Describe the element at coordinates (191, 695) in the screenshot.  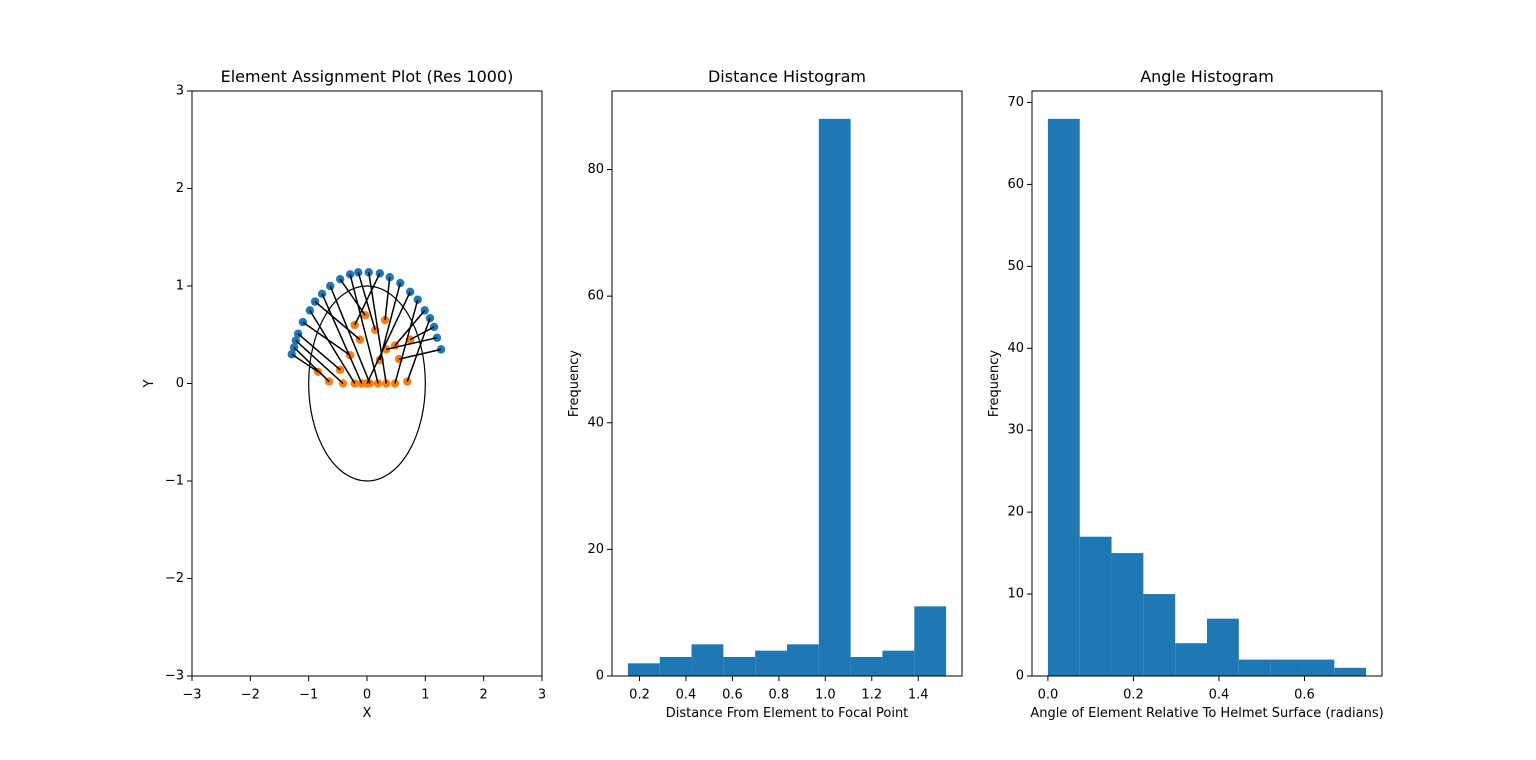
I see `x-tick-label: −3` at that location.